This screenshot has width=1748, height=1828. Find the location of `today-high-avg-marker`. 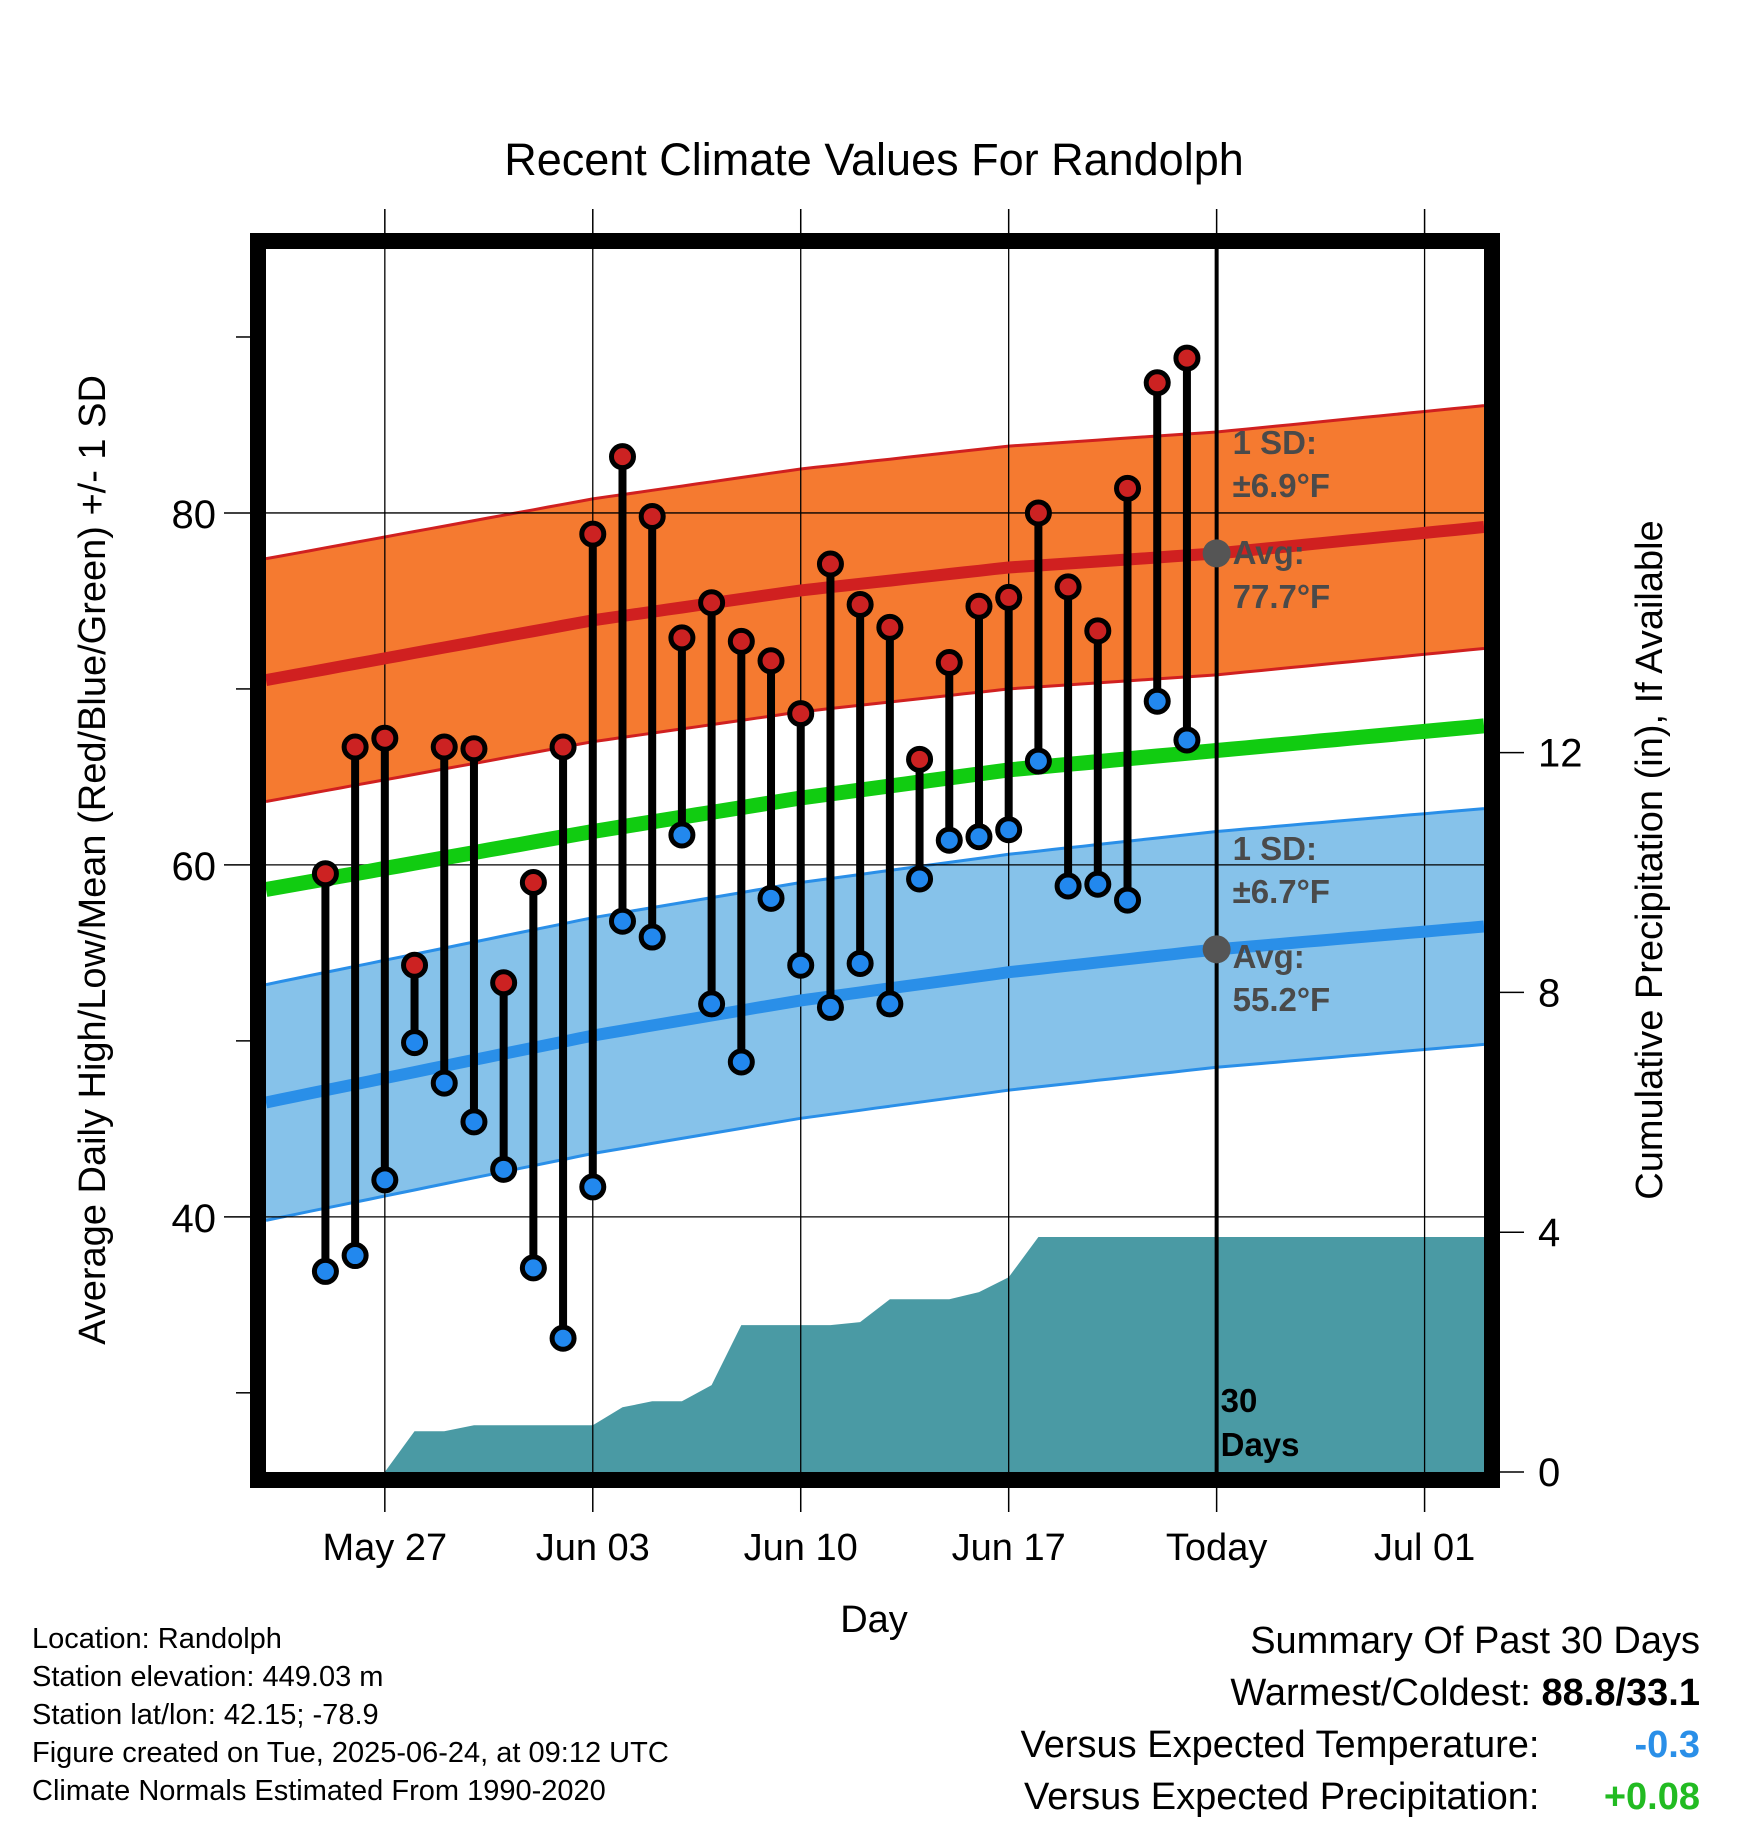

today-high-avg-marker is located at coordinates (1216, 553).